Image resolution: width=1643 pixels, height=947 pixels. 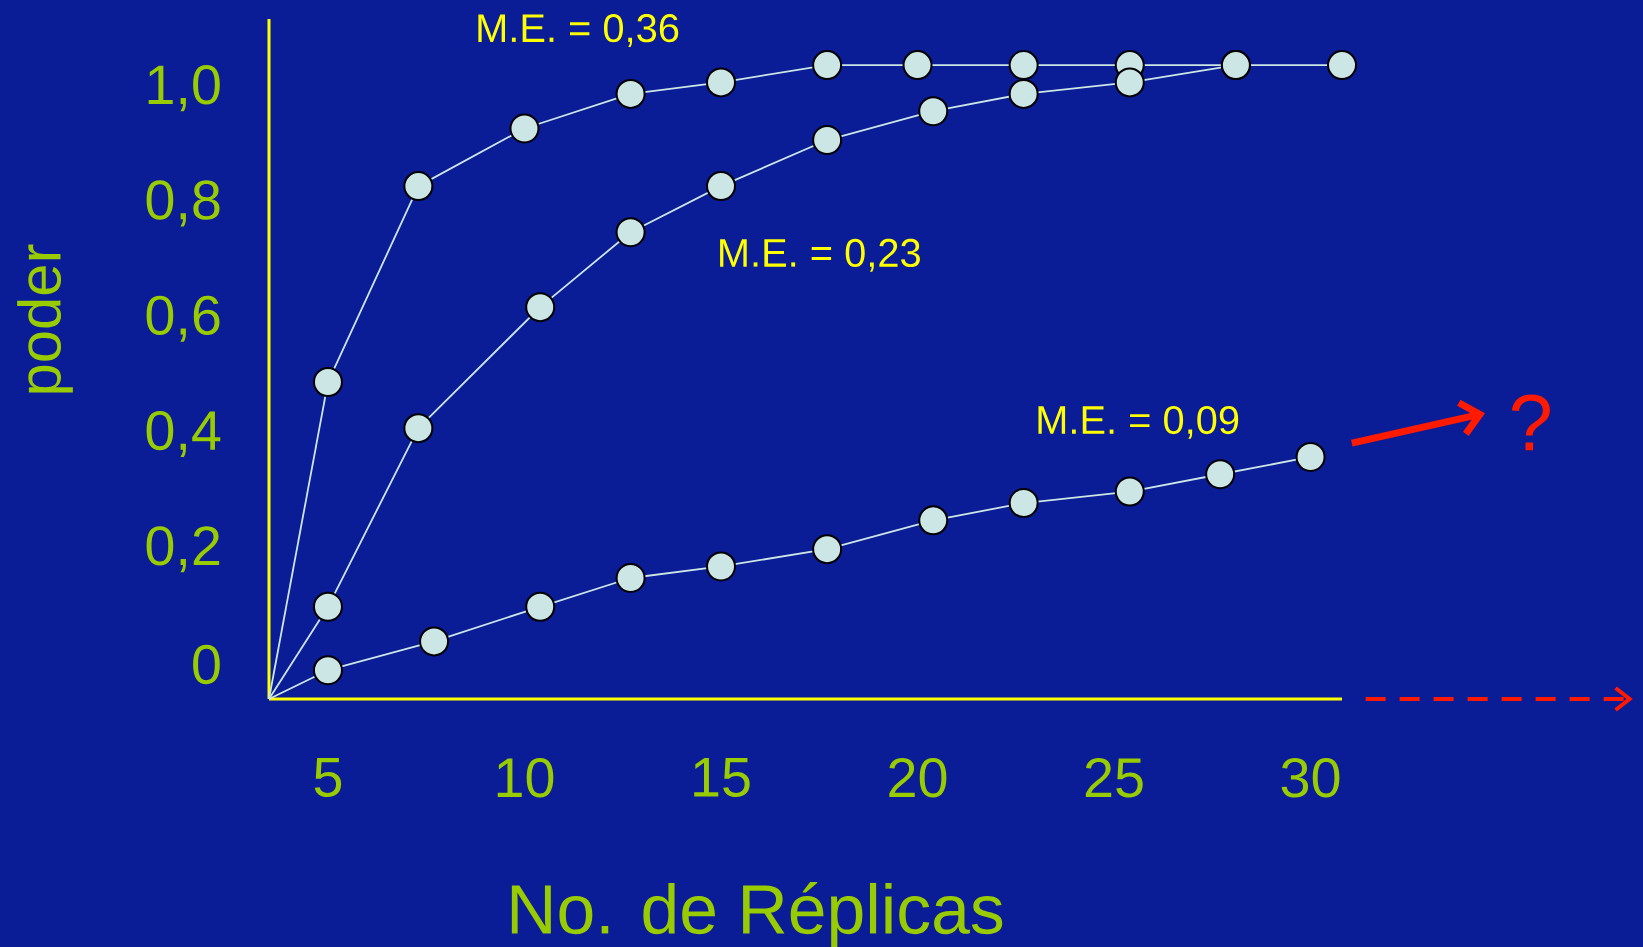 What do you see at coordinates (183, 549) in the screenshot?
I see `y-tick-label: 0,2` at bounding box center [183, 549].